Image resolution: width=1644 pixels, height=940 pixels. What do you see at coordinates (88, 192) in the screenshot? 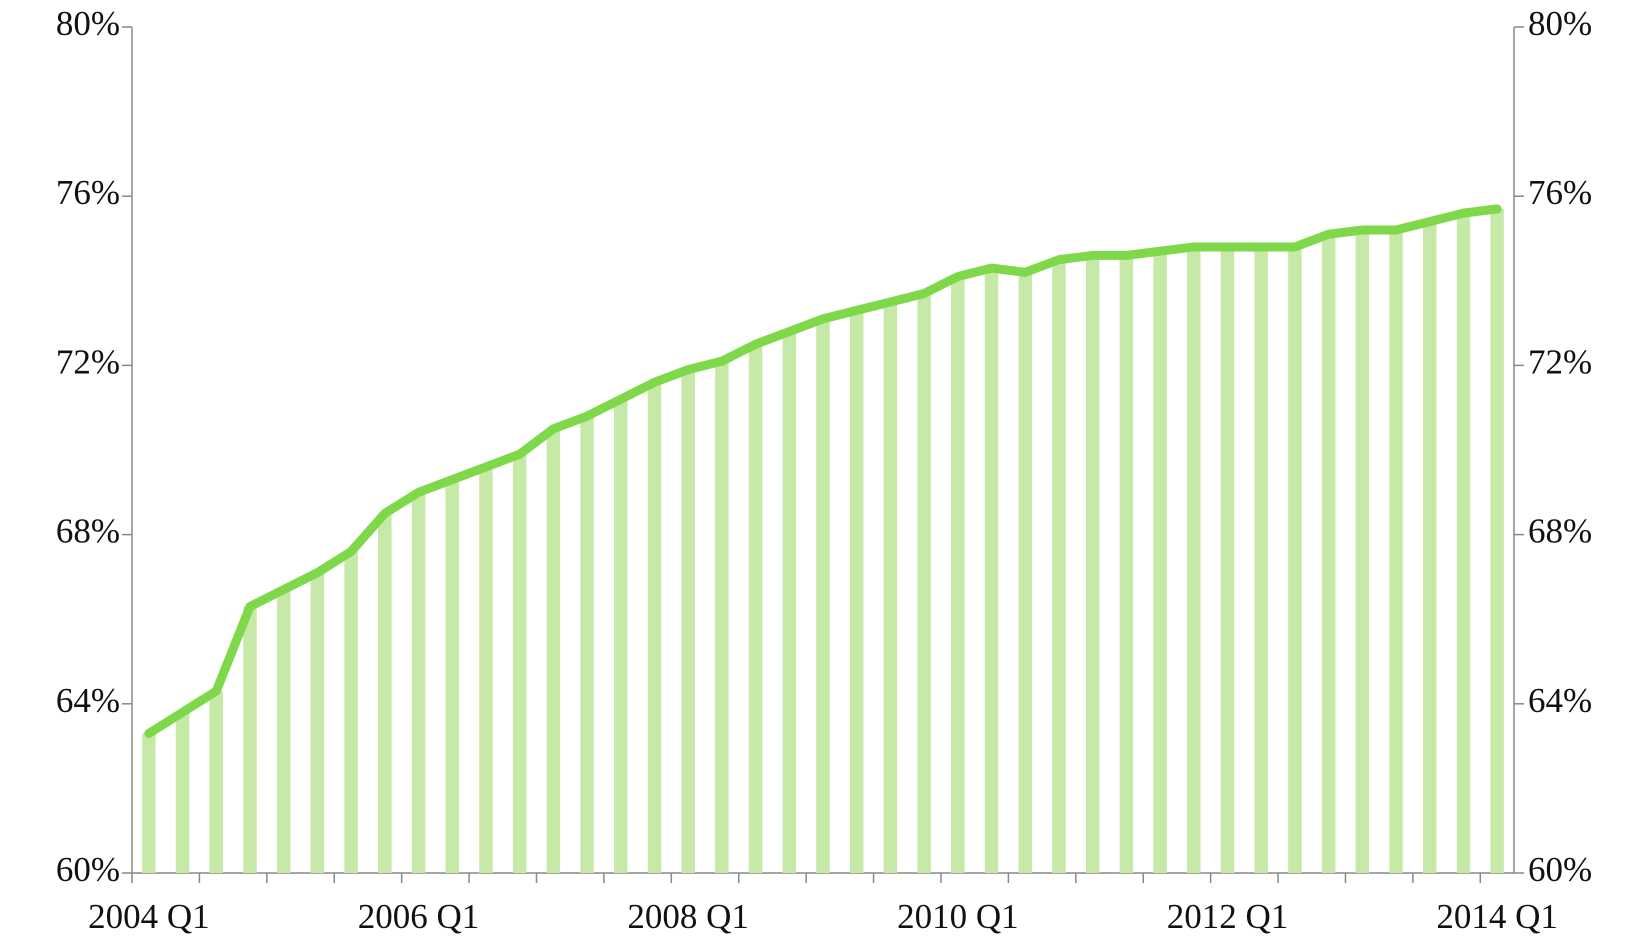
I see `y-tick-label: 76%` at bounding box center [88, 192].